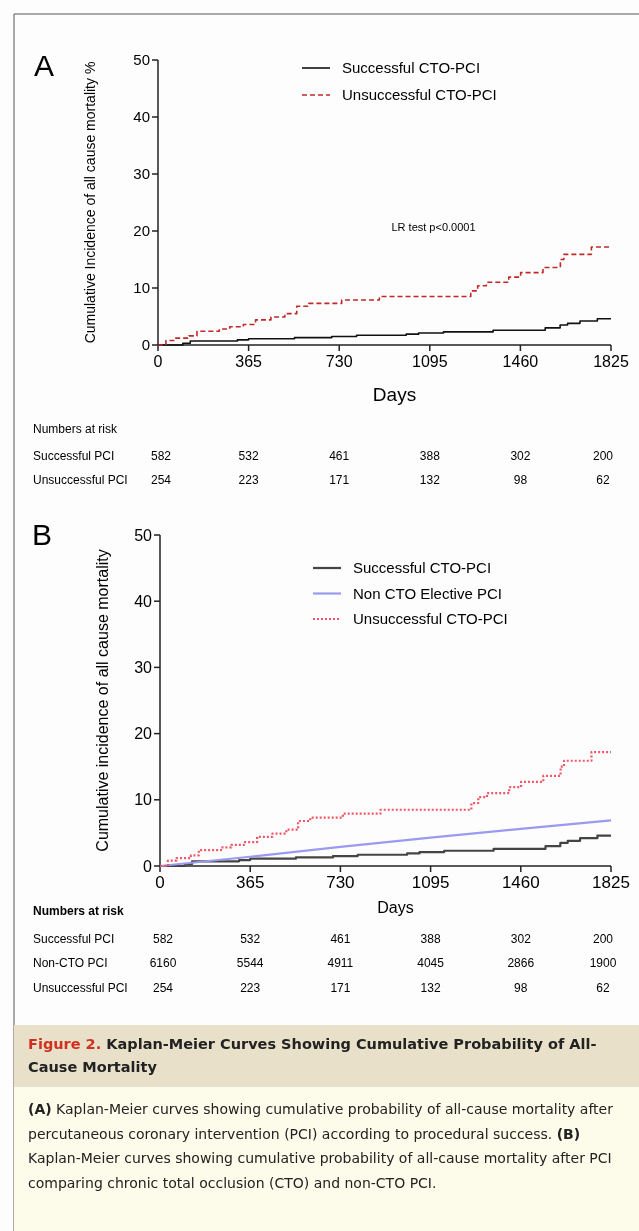 This screenshot has height=1231, width=639. Describe the element at coordinates (160, 882) in the screenshot. I see `x-tick-label: 0` at that location.